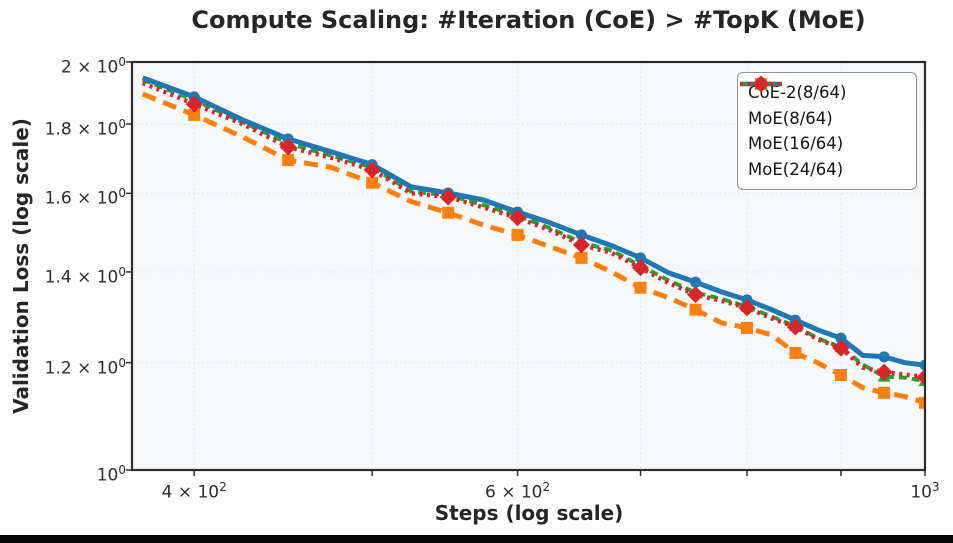 Image resolution: width=953 pixels, height=543 pixels. I want to click on x-tick-label: 6 × 102, so click(517, 491).